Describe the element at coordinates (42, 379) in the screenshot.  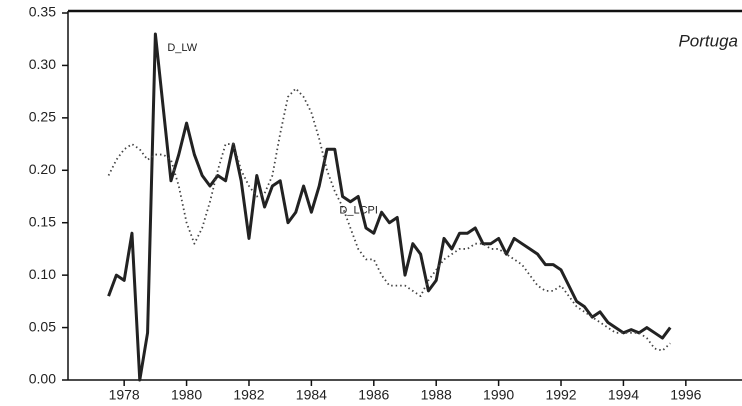
I see `y-tick-label: 0.00` at that location.